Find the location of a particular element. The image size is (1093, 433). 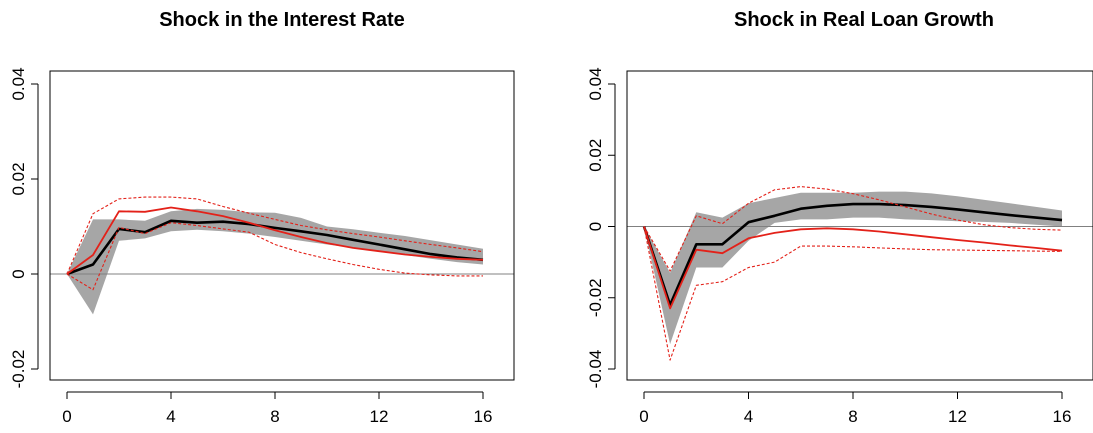

series-line-median is located at coordinates (852, 254).